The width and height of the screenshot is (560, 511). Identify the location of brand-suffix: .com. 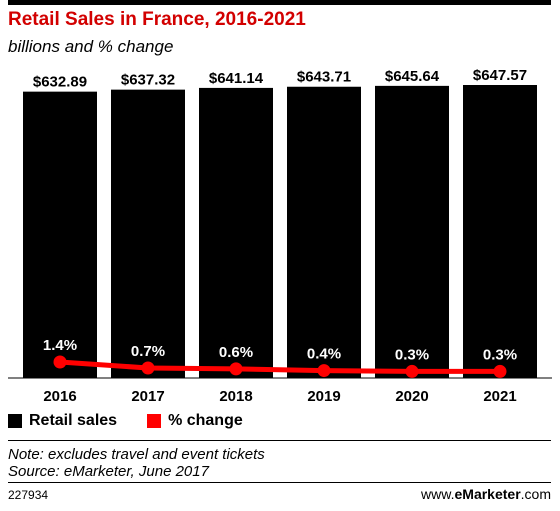
(535, 494).